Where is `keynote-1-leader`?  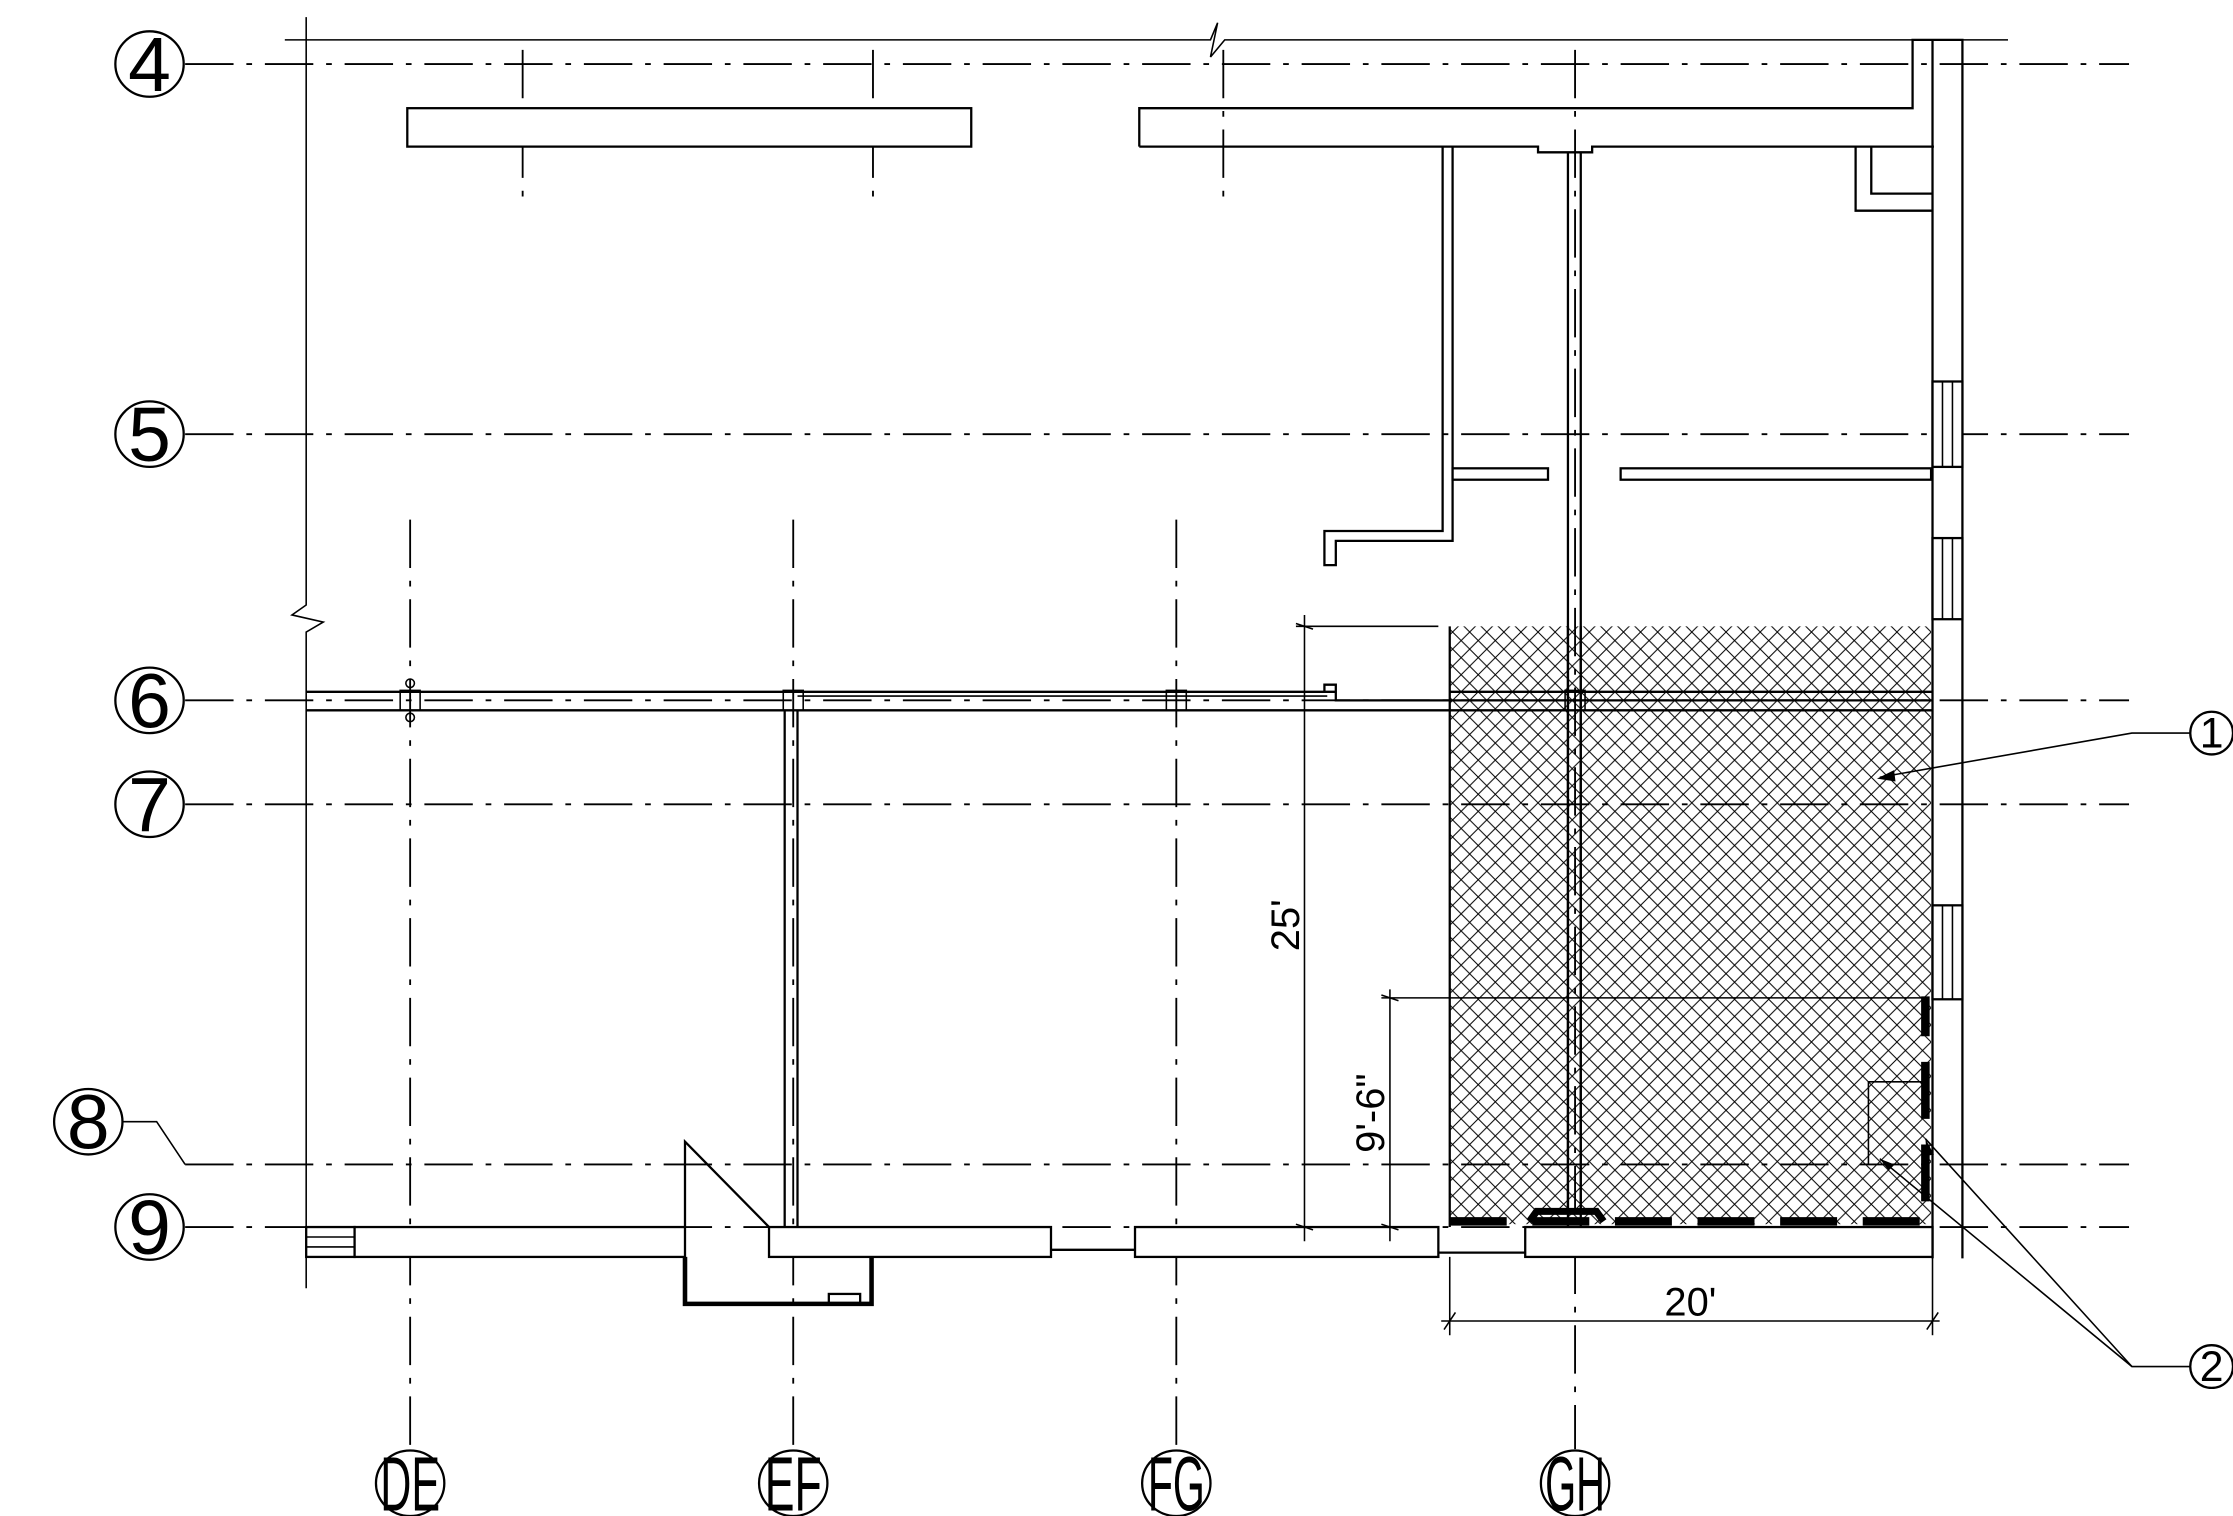
keynote-1-leader is located at coordinates (2033, 757).